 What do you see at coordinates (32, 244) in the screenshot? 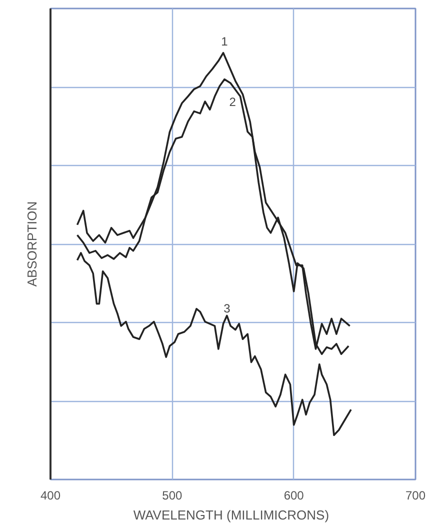
I see `y-axis-title: ABSORPTION` at bounding box center [32, 244].